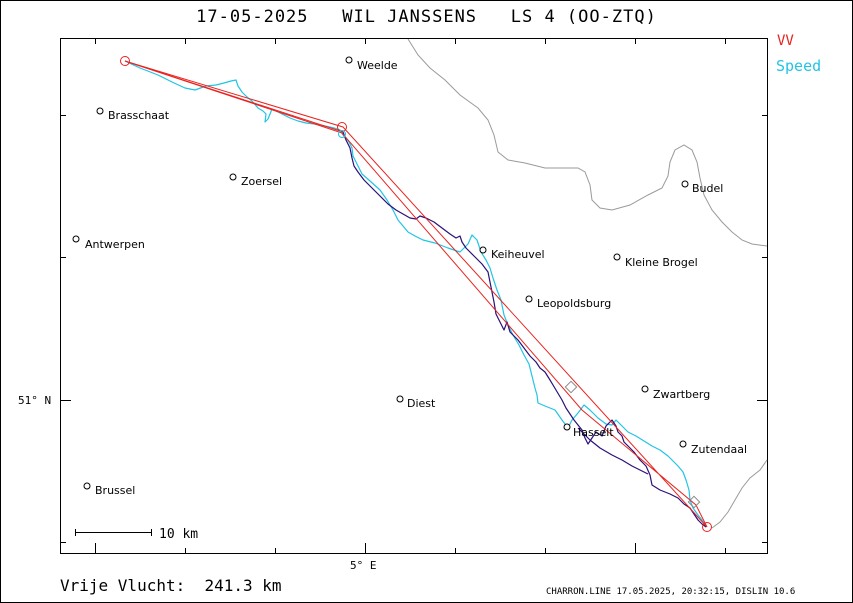 This screenshot has height=603, width=853. What do you see at coordinates (178, 534) in the screenshot?
I see `scale-bar-label: 10 km` at bounding box center [178, 534].